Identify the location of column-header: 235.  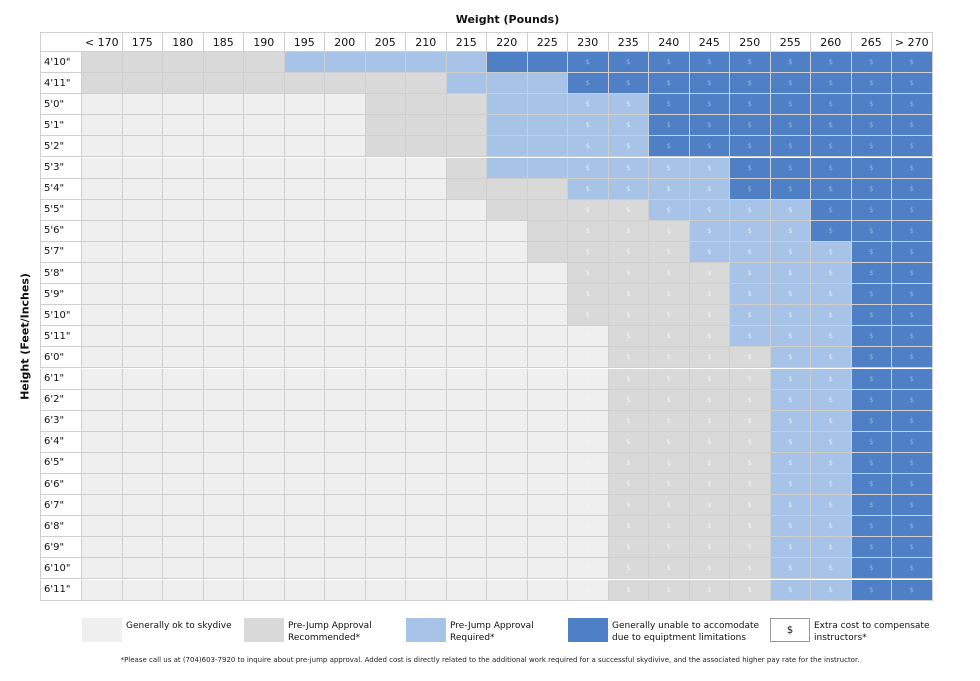
(628, 42).